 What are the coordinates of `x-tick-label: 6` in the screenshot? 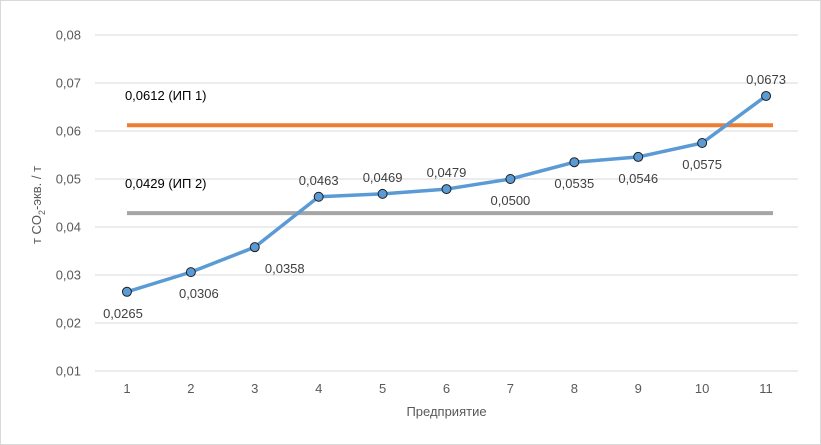 It's located at (446, 388).